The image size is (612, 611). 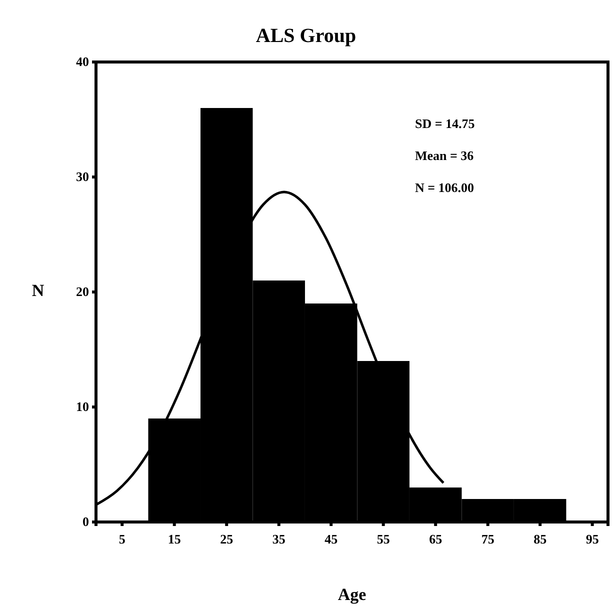 I want to click on y-tick-label: 0, so click(x=85, y=522).